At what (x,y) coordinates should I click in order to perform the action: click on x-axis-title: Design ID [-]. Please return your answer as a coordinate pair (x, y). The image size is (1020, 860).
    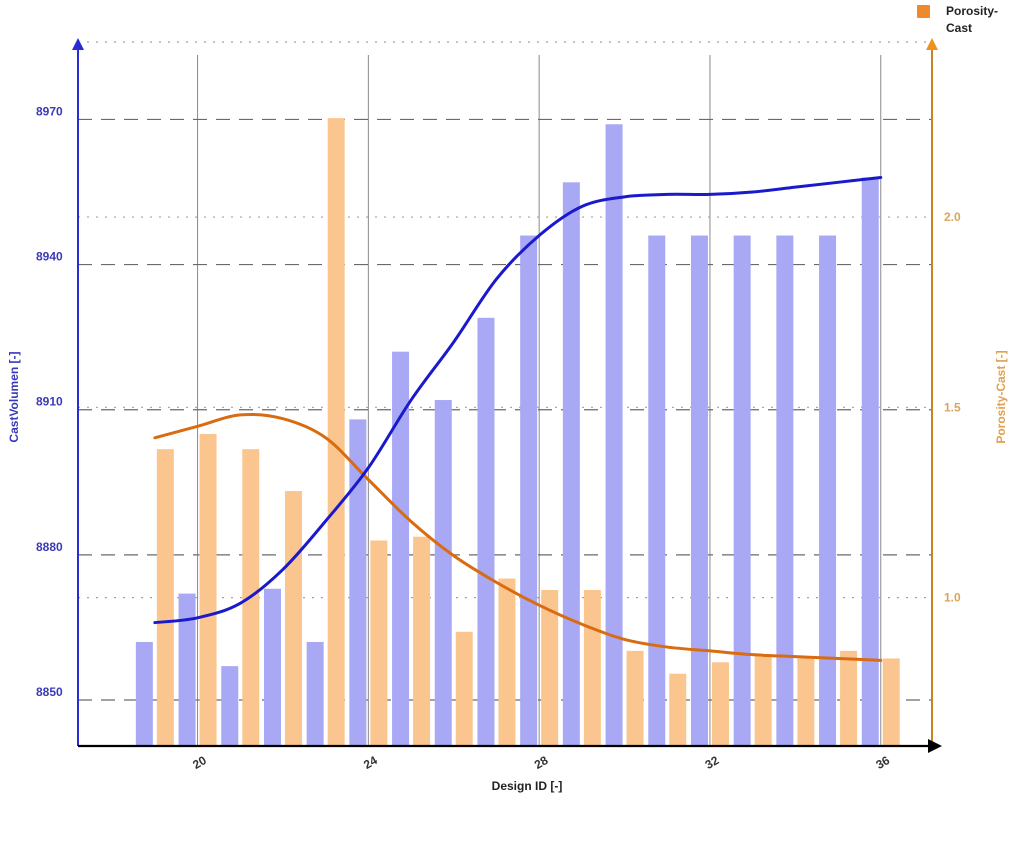
    Looking at the image, I should click on (527, 786).